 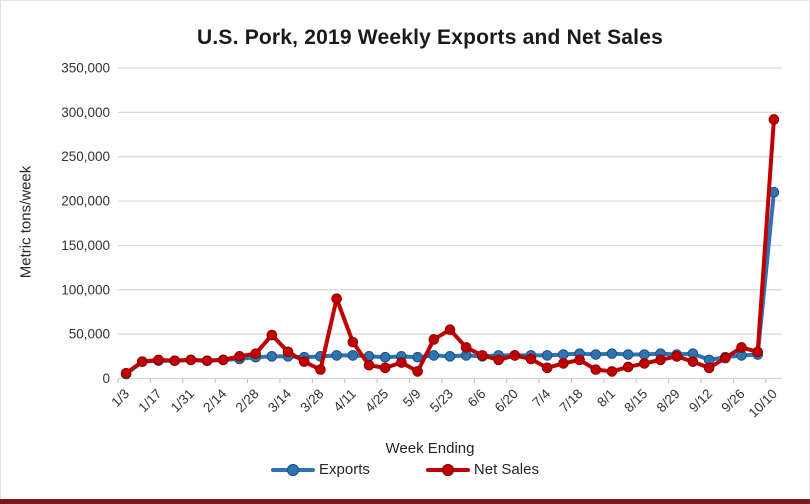 I want to click on legend-item-exports: Exports, so click(x=320, y=469).